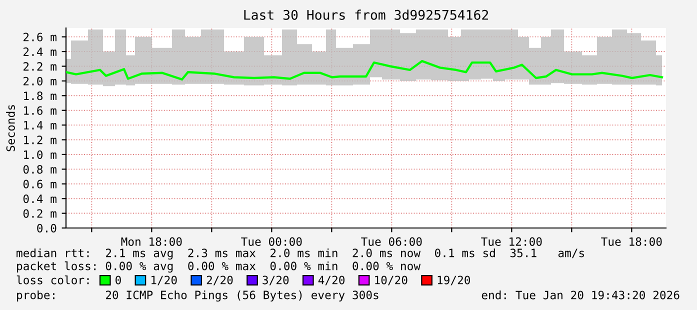 Image resolution: width=697 pixels, height=310 pixels. What do you see at coordinates (39, 199) in the screenshot?
I see `y-tick-label: 0.4 m` at bounding box center [39, 199].